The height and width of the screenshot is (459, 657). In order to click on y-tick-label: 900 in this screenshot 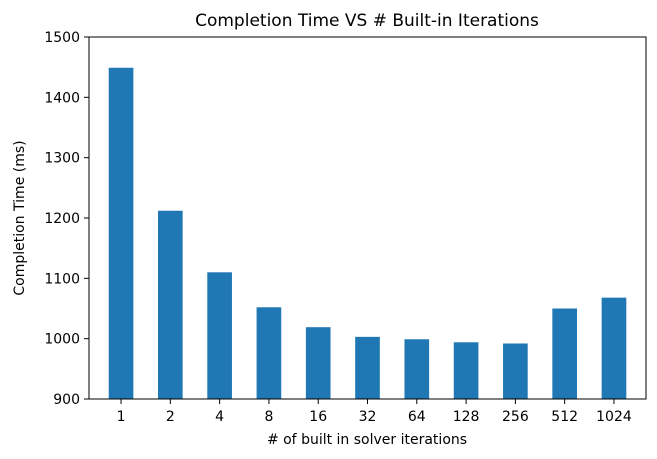, I will do `click(66, 400)`.